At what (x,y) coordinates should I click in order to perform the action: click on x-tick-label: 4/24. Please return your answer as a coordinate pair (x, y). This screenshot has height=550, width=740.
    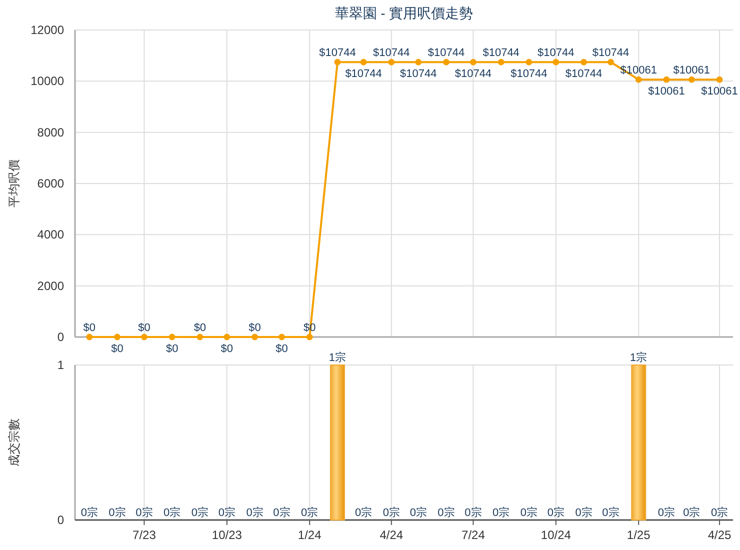
    Looking at the image, I should click on (392, 535).